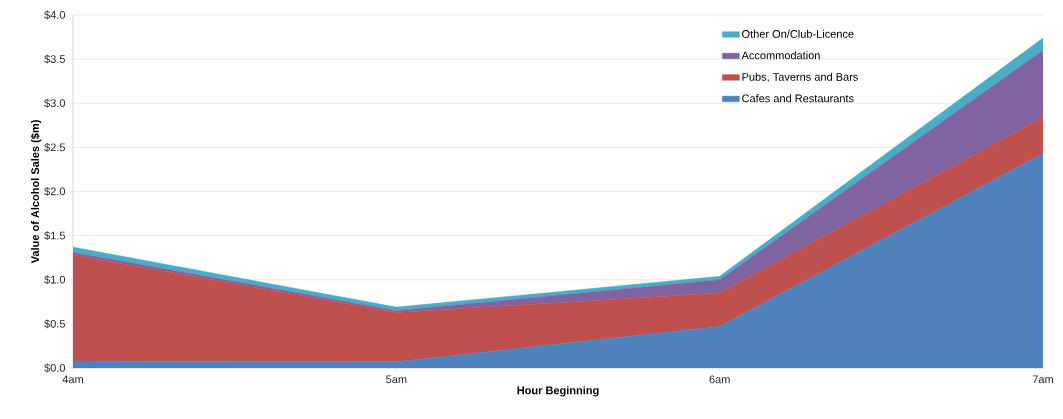  What do you see at coordinates (55, 236) in the screenshot?
I see `y-tick-label: $1.5` at bounding box center [55, 236].